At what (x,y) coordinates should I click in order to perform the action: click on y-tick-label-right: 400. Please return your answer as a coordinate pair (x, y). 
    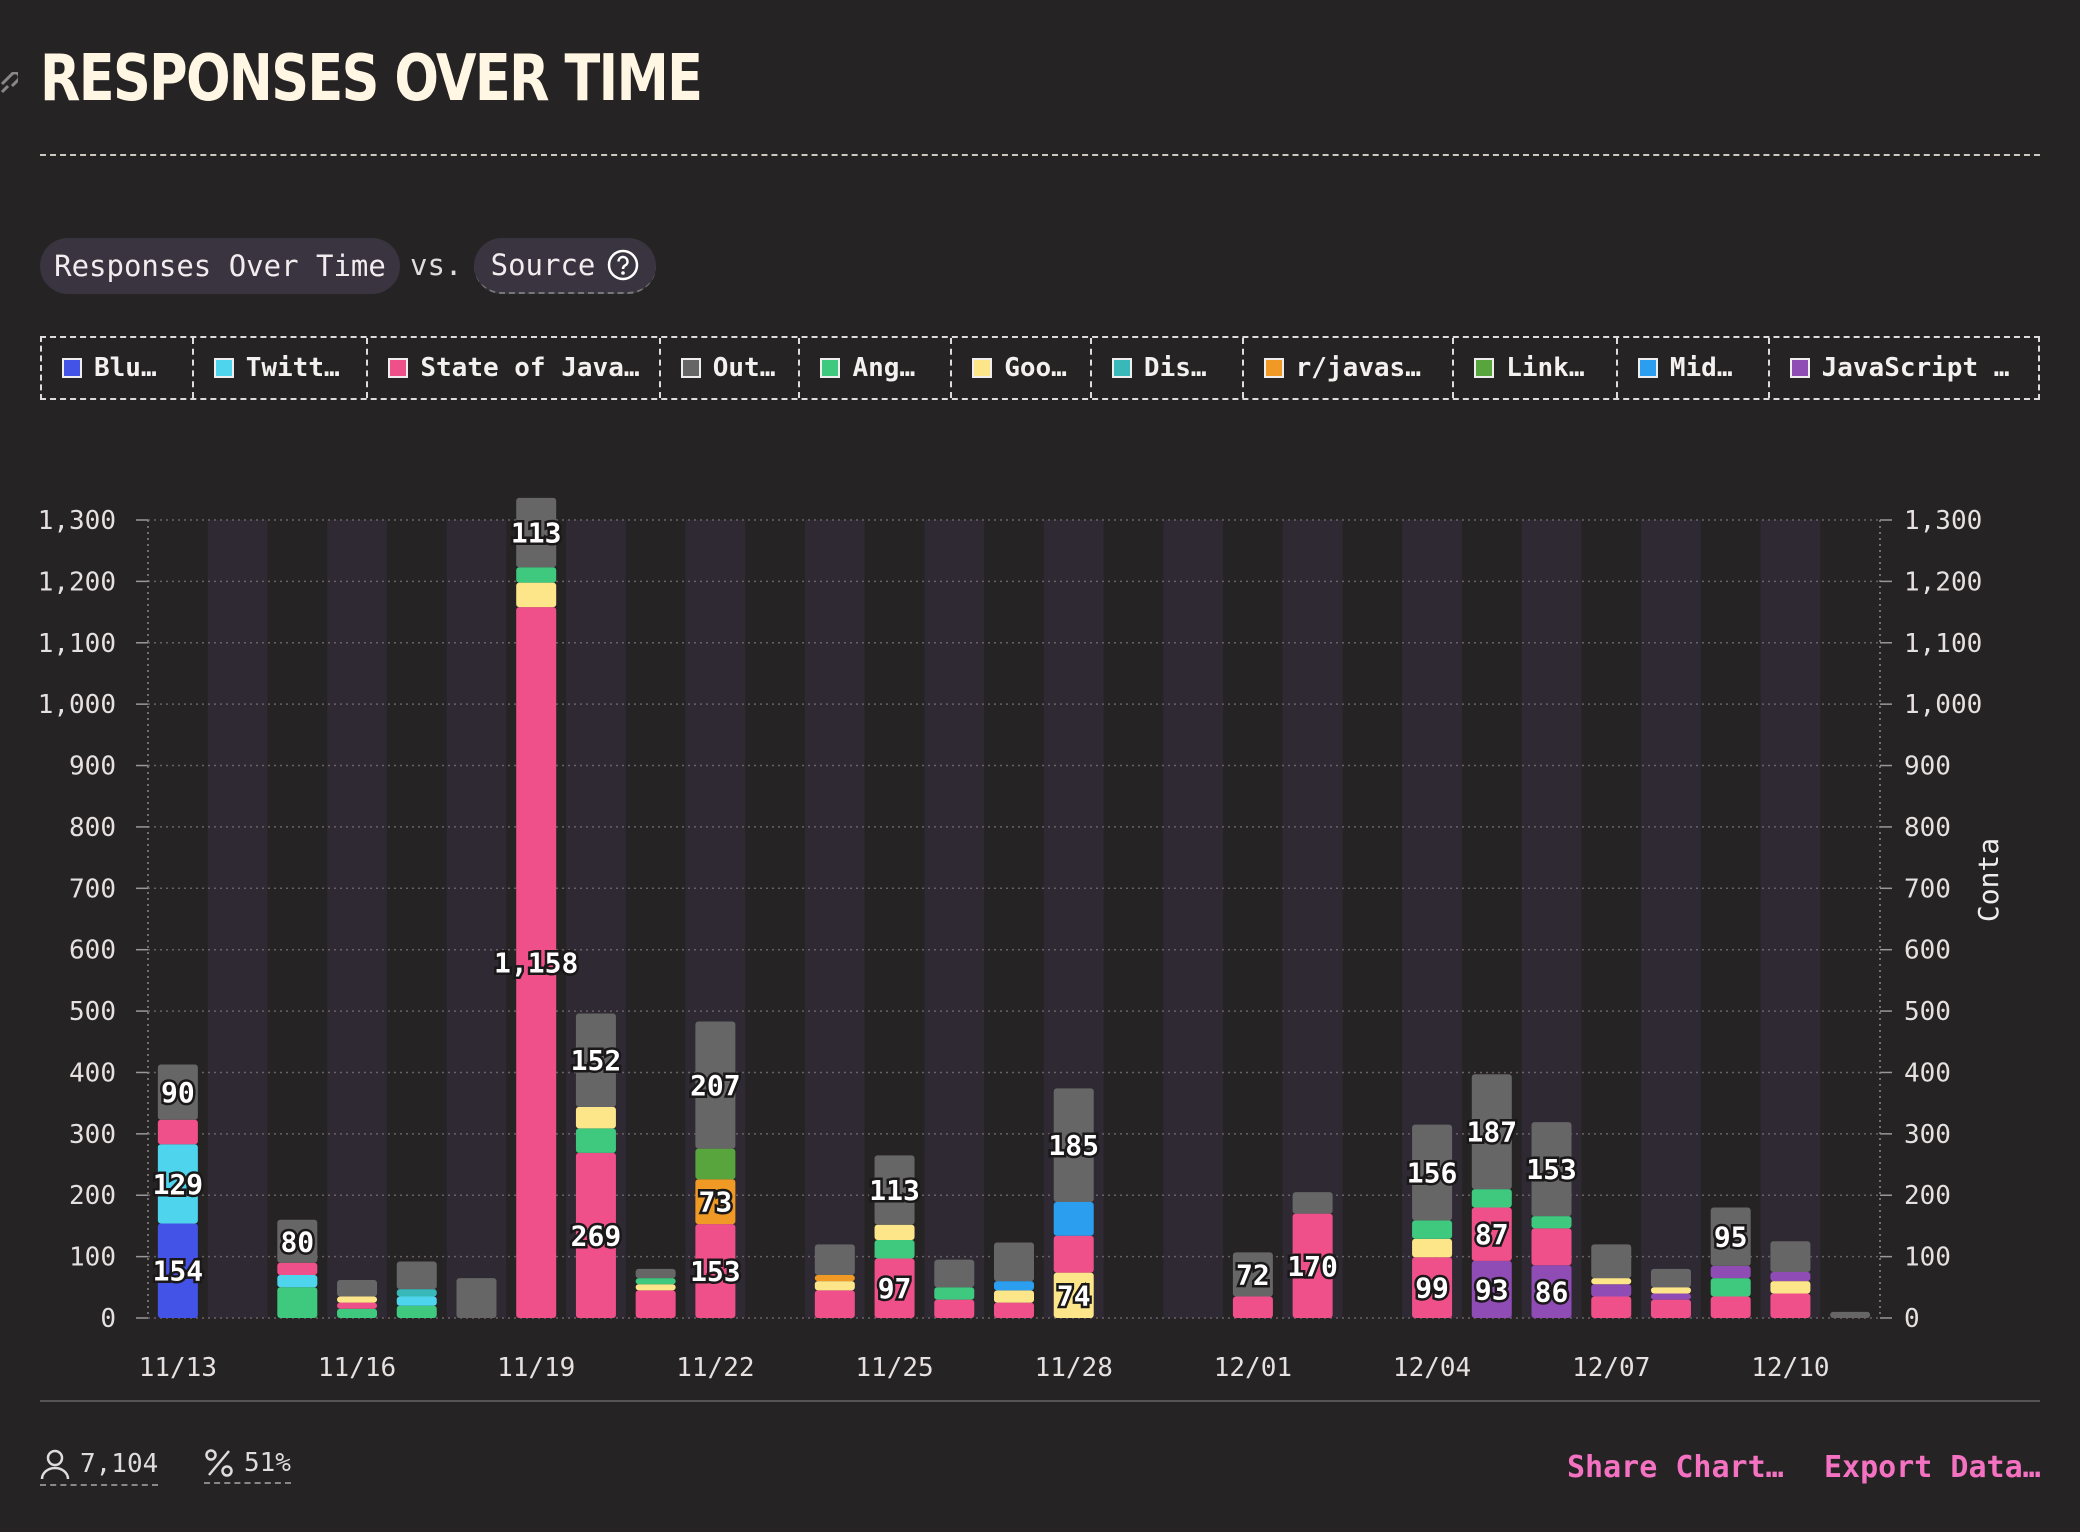
    Looking at the image, I should click on (1927, 1073).